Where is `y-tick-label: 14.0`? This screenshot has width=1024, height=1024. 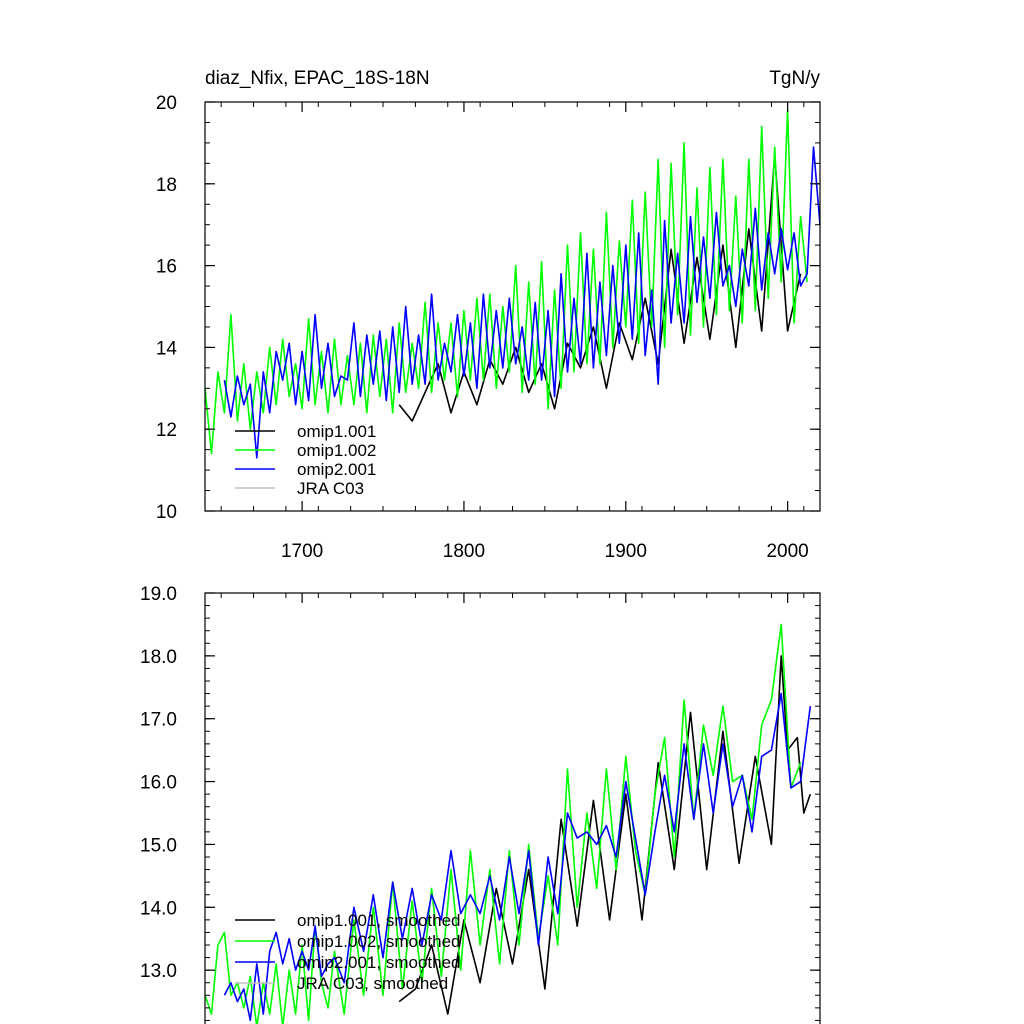
y-tick-label: 14.0 is located at coordinates (158, 908).